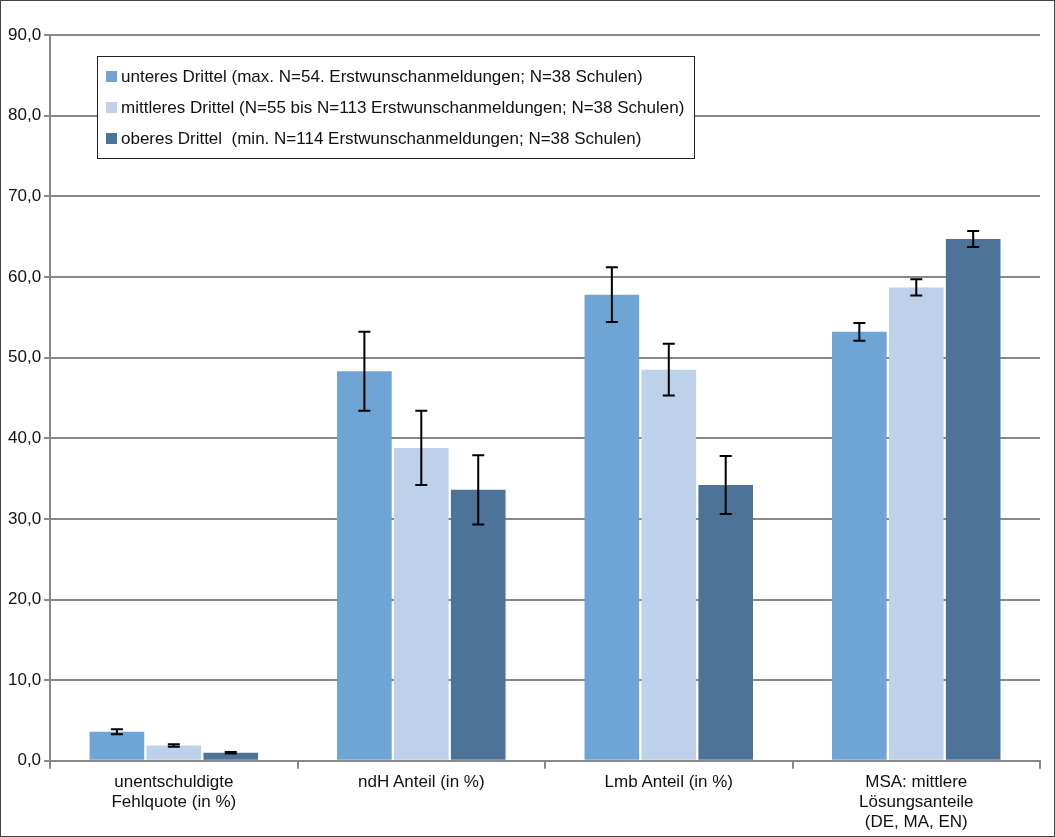  I want to click on y-tick-label: 90,0, so click(24, 34).